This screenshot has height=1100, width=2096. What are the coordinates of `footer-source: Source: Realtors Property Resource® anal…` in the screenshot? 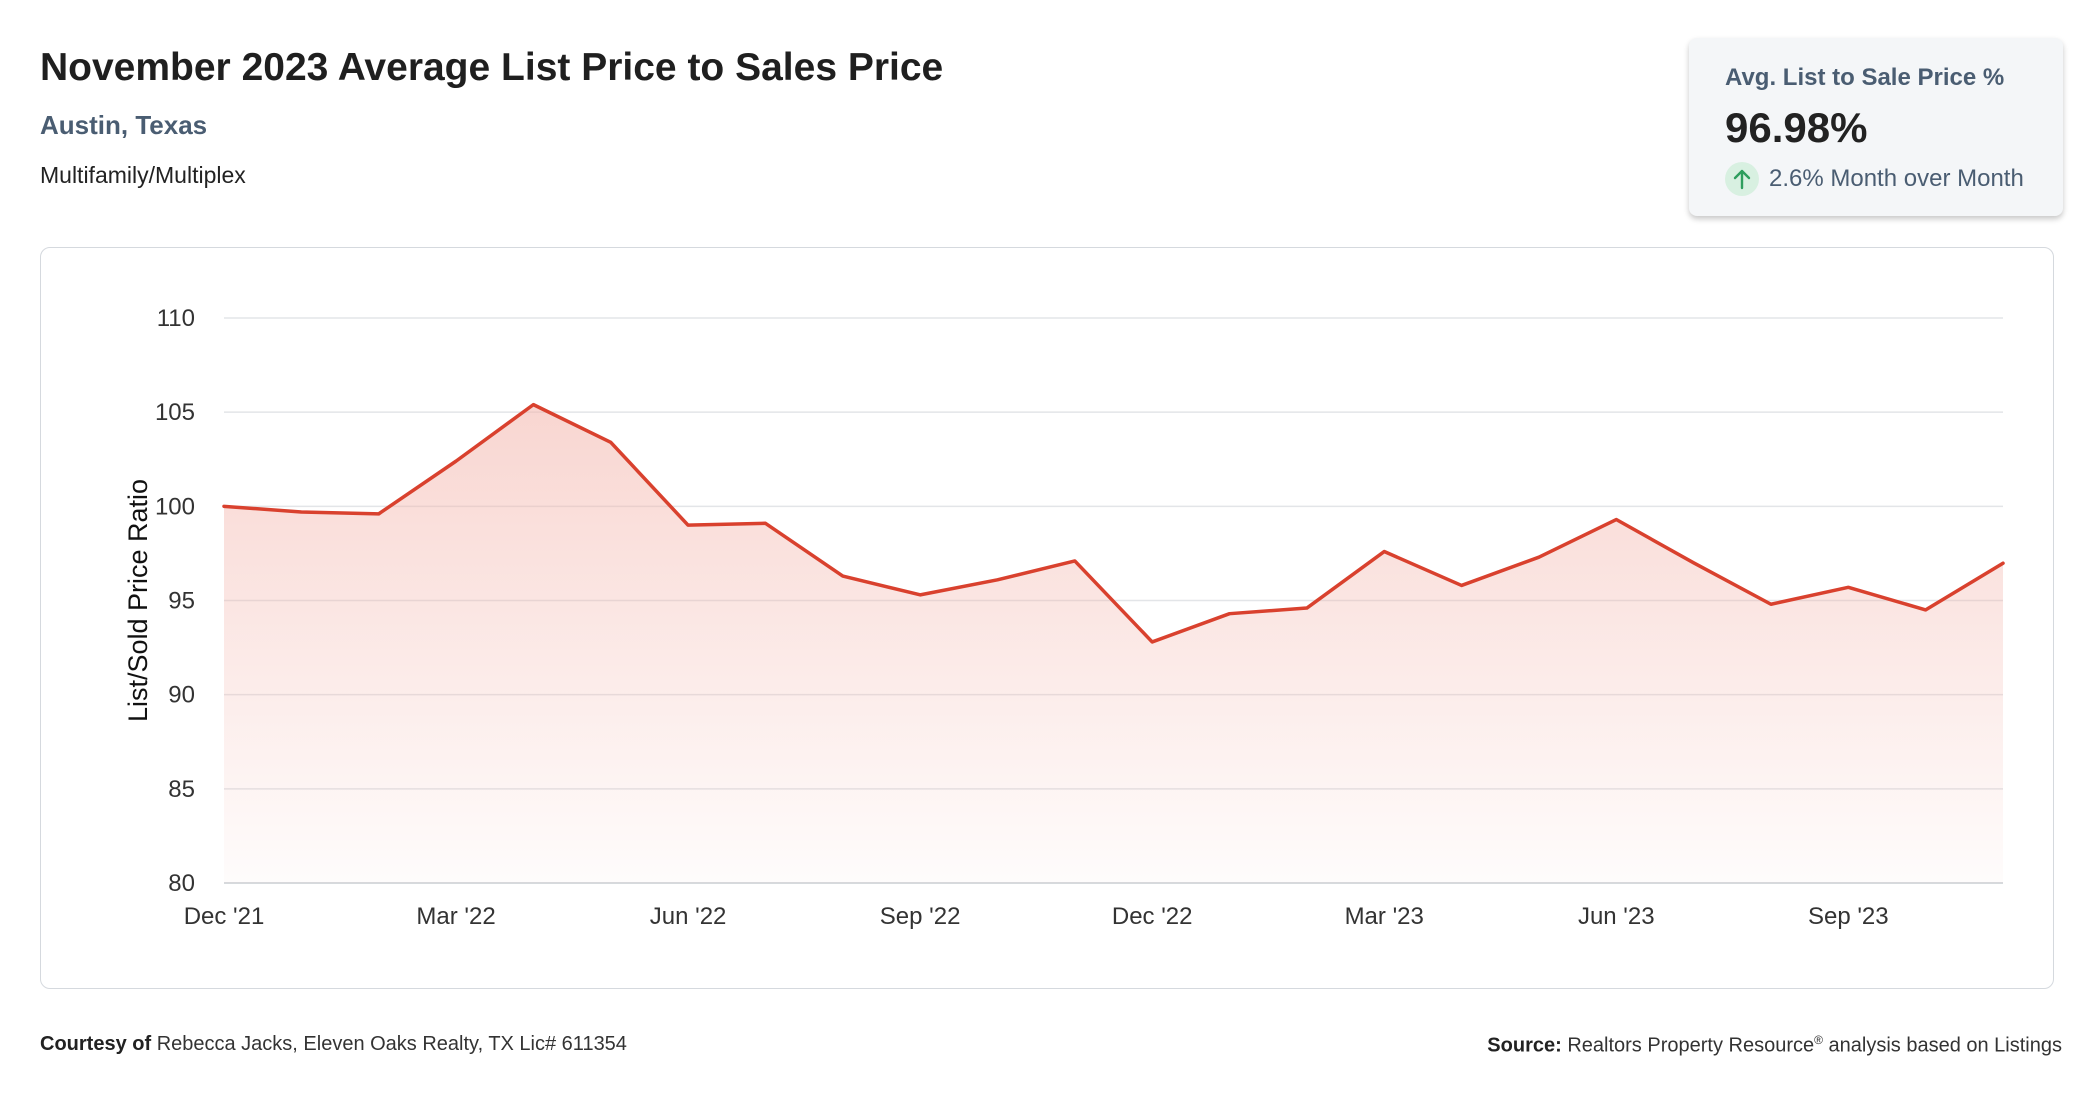 It's located at (1774, 1045).